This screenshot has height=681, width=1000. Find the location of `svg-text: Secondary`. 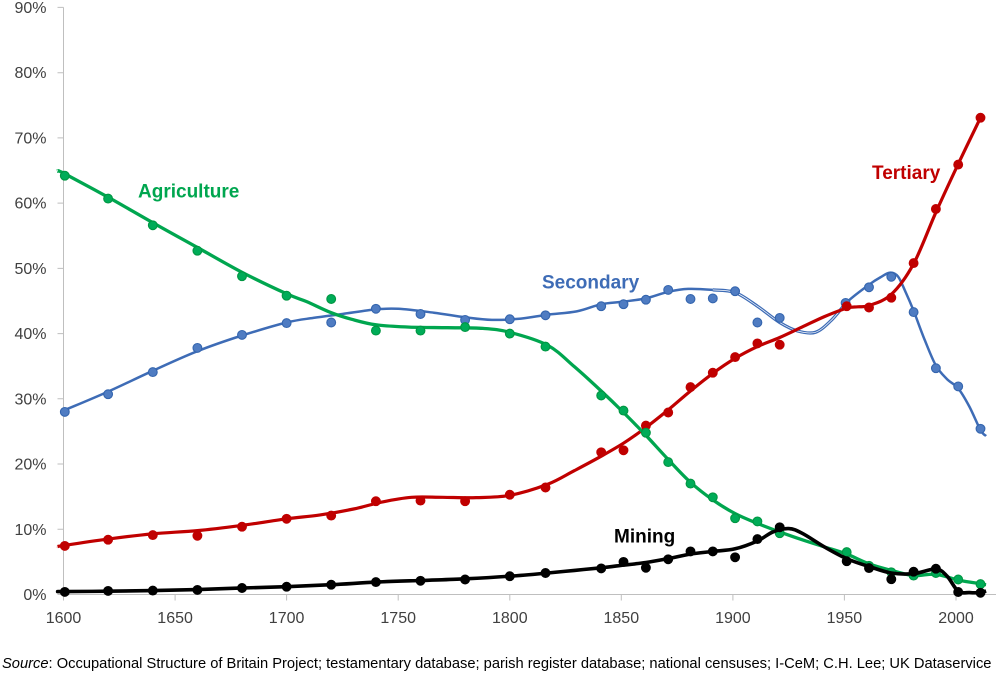

svg-text: Secondary is located at coordinates (591, 283).